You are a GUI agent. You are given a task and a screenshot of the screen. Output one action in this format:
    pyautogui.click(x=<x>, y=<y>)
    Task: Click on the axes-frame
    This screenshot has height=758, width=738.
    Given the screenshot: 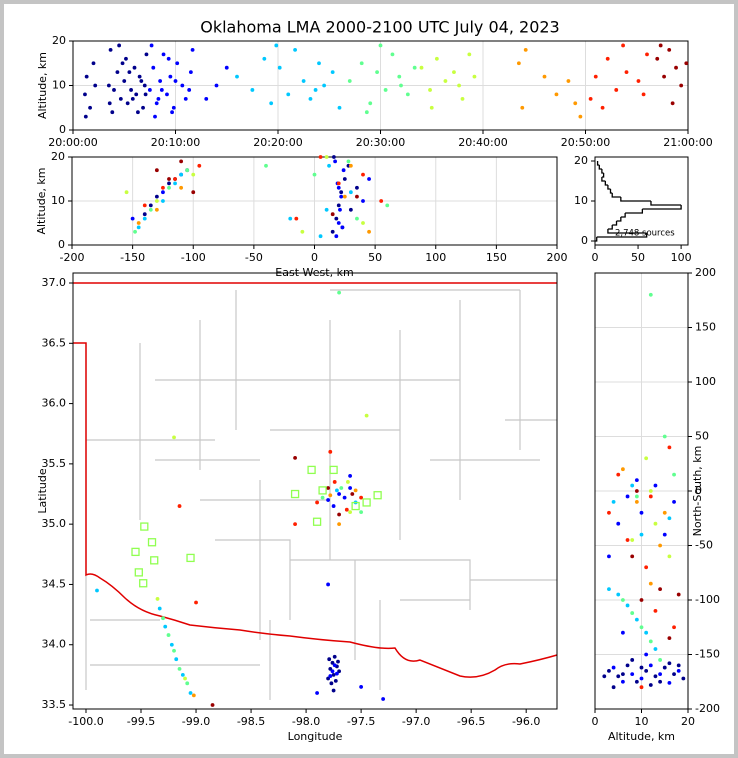 What is the action you would take?
    pyautogui.click(x=641, y=491)
    